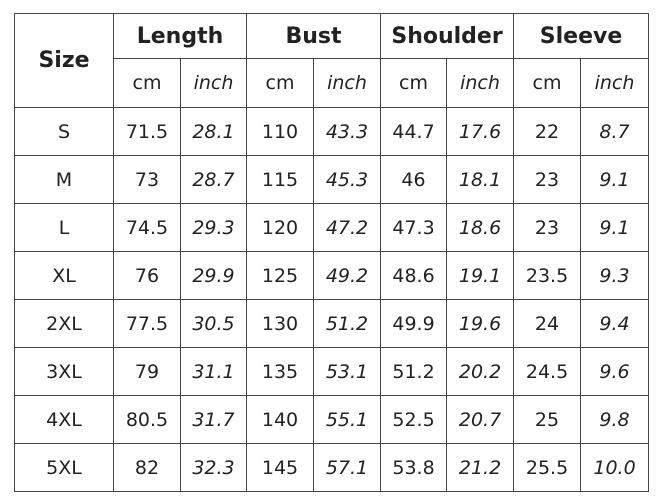  What do you see at coordinates (615, 275) in the screenshot?
I see `value-cell: 9.3` at bounding box center [615, 275].